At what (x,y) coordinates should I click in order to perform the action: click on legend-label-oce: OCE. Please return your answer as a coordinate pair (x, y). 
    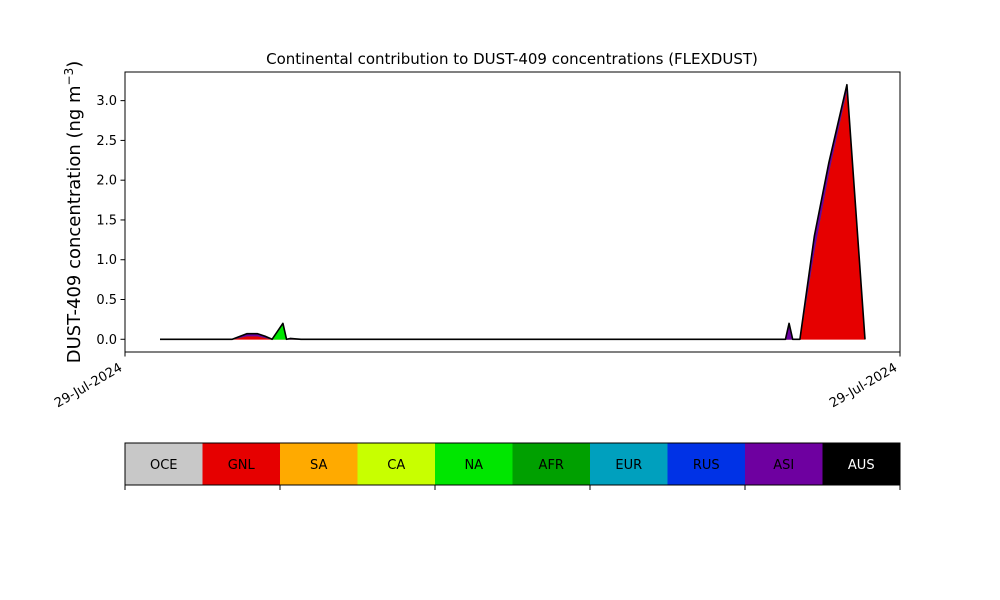
    Looking at the image, I should click on (164, 465).